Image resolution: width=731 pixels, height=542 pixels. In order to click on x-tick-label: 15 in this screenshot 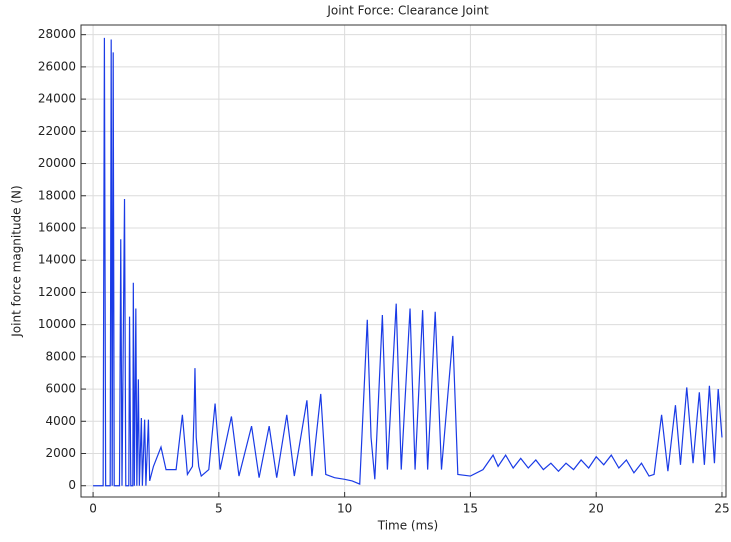, I will do `click(470, 509)`.